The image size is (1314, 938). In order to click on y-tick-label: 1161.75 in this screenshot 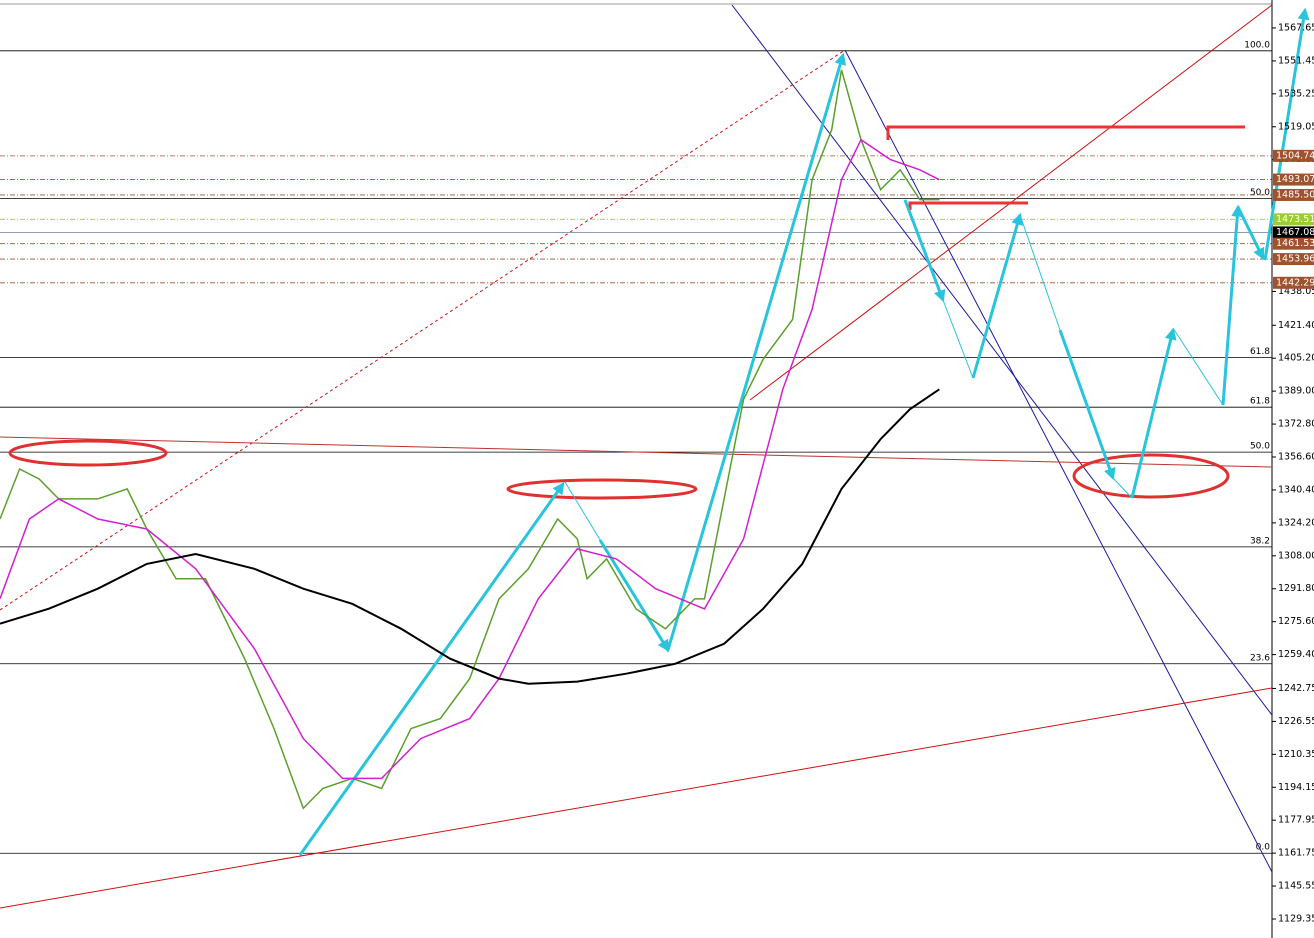, I will do `click(1296, 853)`.